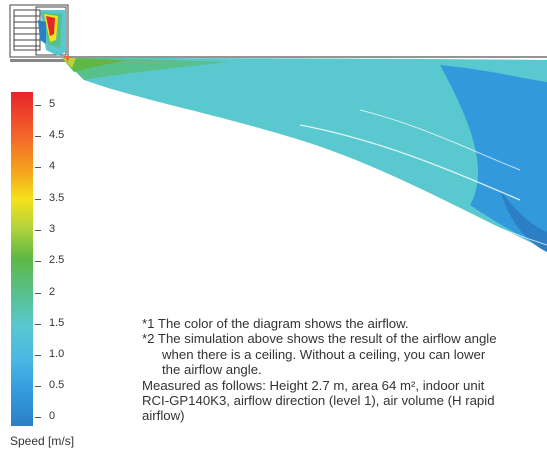 This screenshot has height=453, width=547. What do you see at coordinates (52, 292) in the screenshot?
I see `tick-label: 2` at bounding box center [52, 292].